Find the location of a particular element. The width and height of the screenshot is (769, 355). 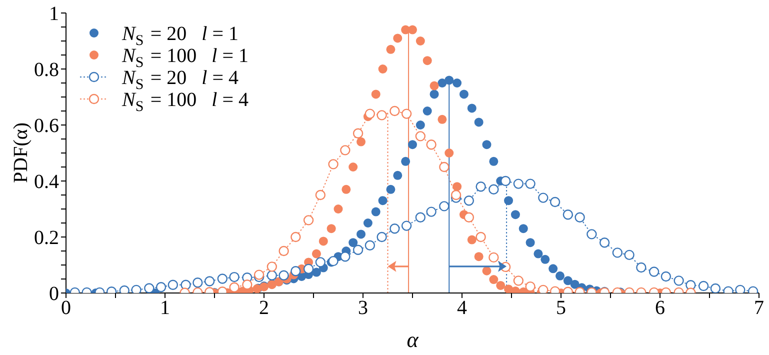

y-tick-label: 1 is located at coordinates (54, 14).